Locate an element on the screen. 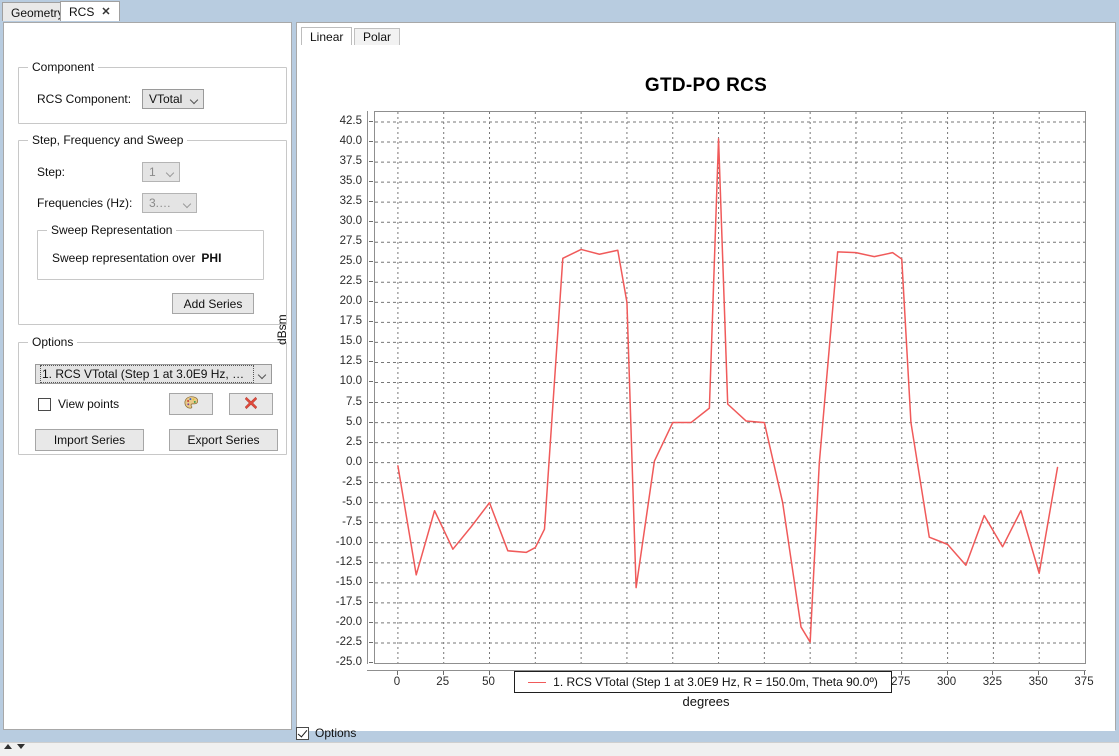 This screenshot has width=1119, height=756. component-group: Component RCS Component: VTotal is located at coordinates (152, 92).